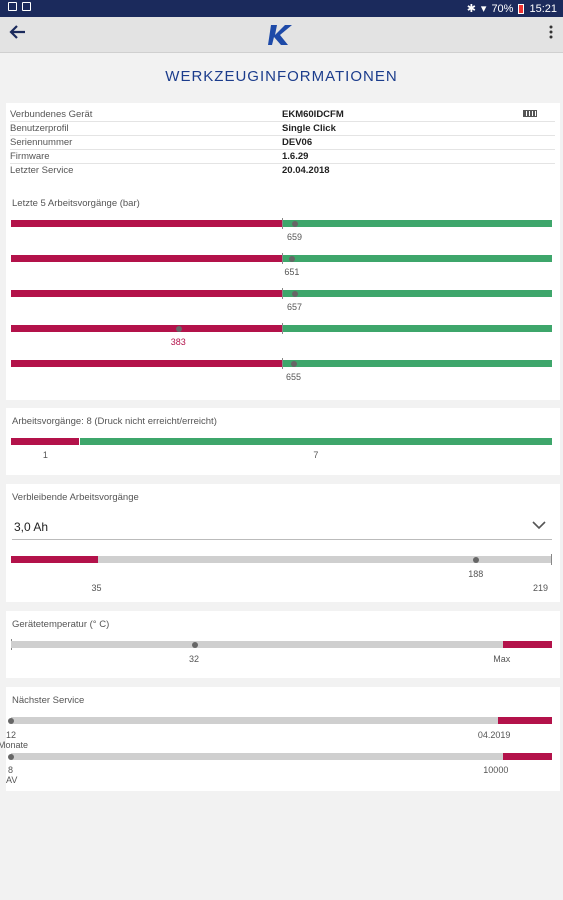  What do you see at coordinates (295, 307) in the screenshot?
I see `op-pressure-value: 657` at bounding box center [295, 307].